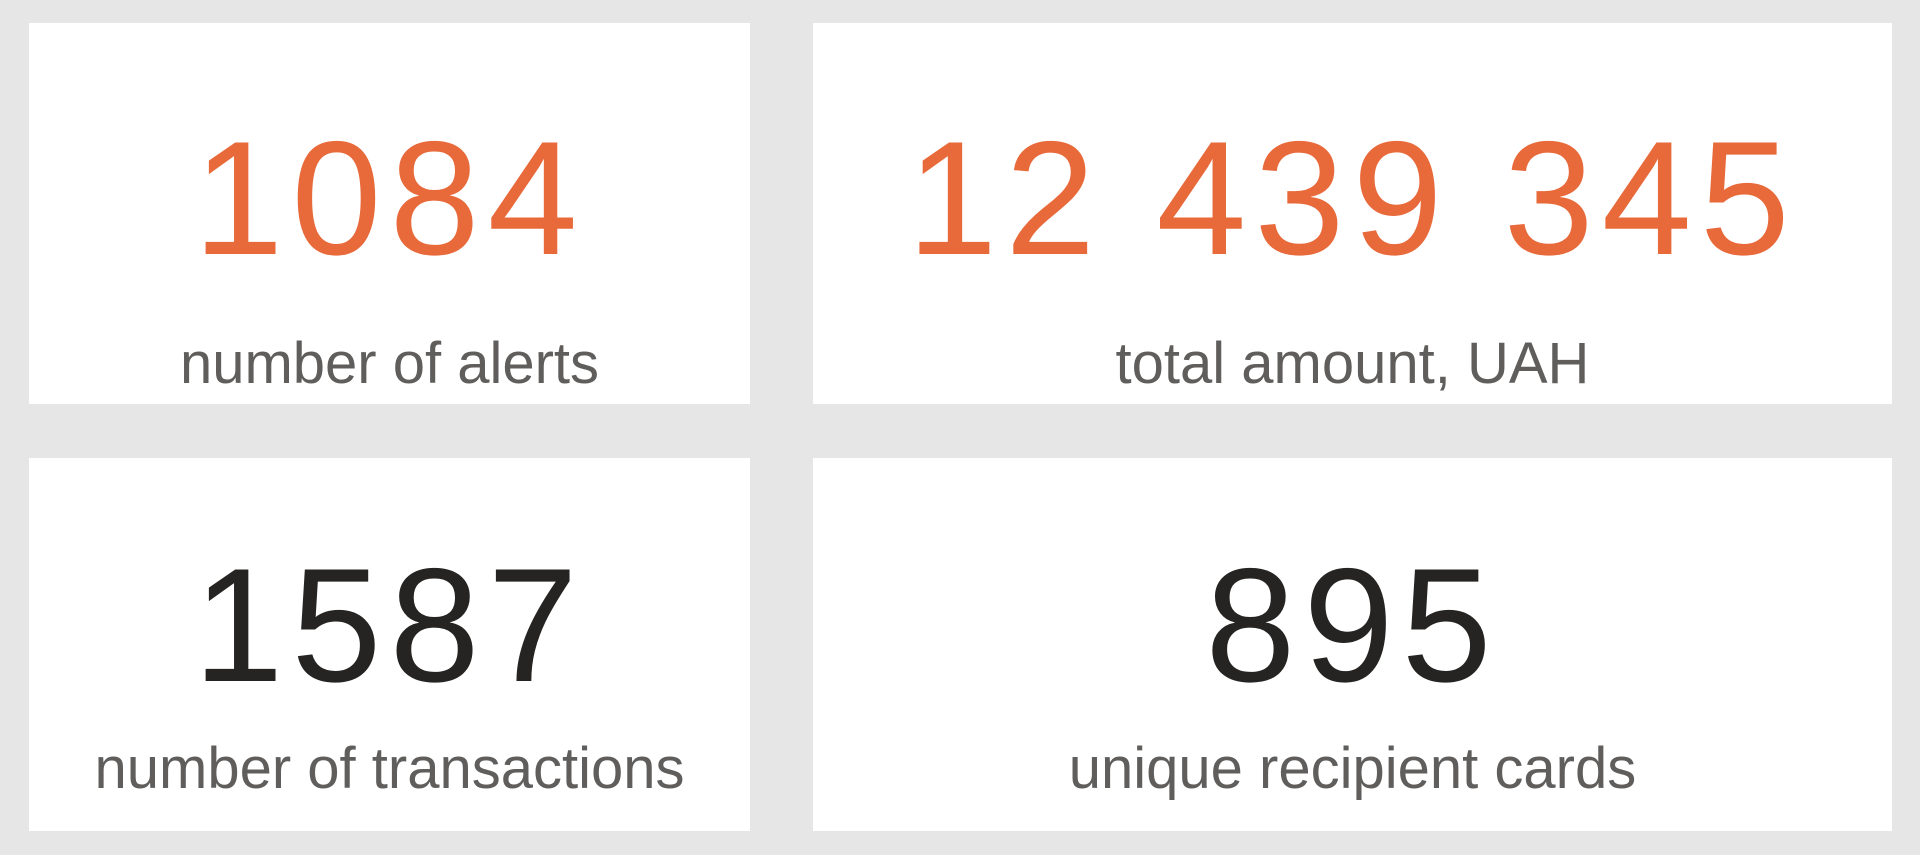  Describe the element at coordinates (1352, 768) in the screenshot. I see `kpi-label: unique recipient cards` at that location.